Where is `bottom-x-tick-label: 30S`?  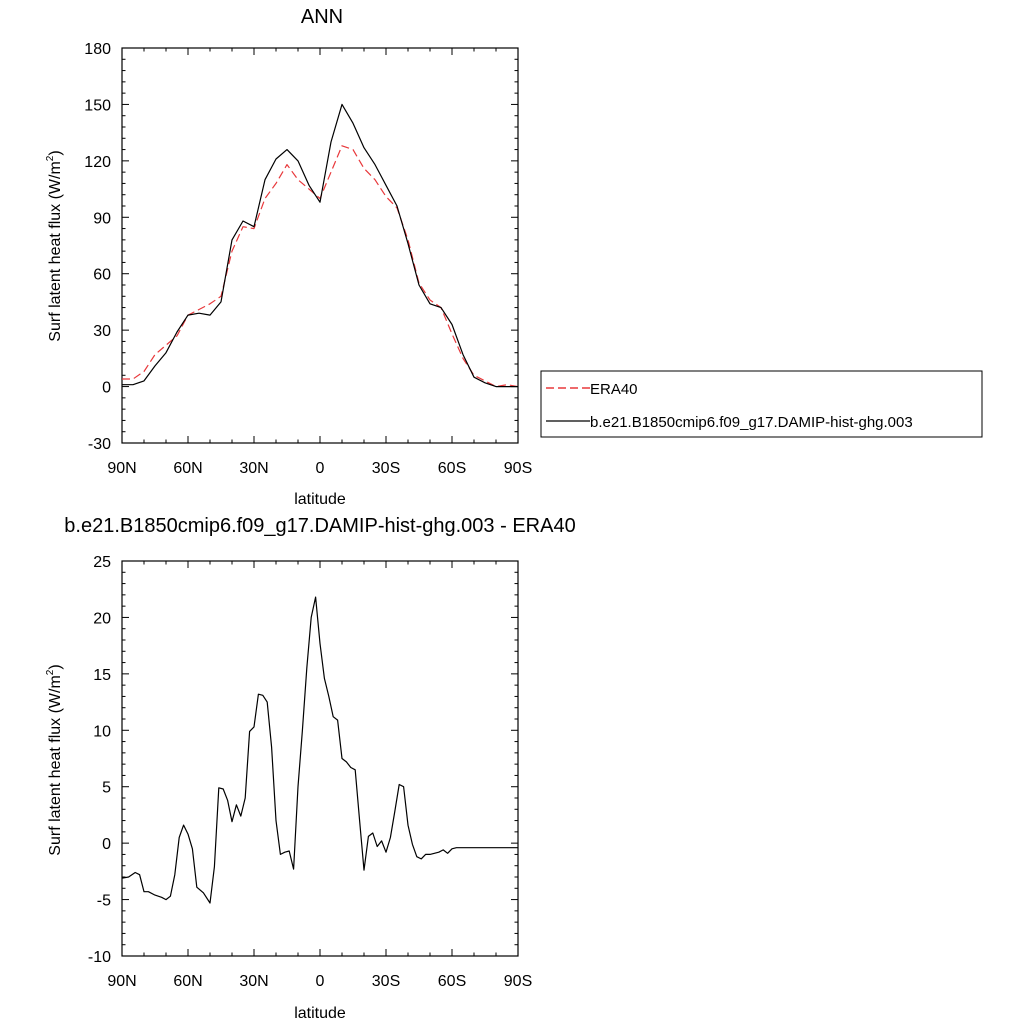
bottom-x-tick-label: 30S is located at coordinates (386, 981).